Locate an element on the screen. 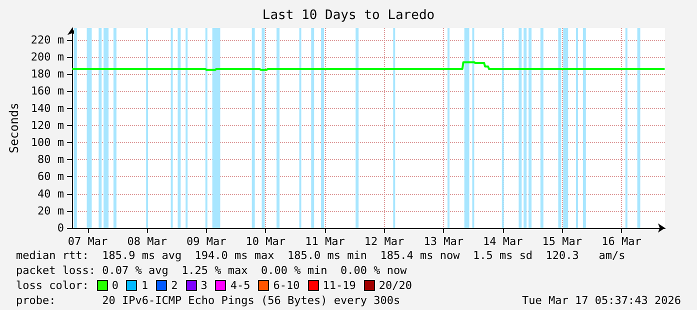 Image resolution: width=697 pixels, height=310 pixels. x-tick-label: 10 Mar is located at coordinates (266, 241).